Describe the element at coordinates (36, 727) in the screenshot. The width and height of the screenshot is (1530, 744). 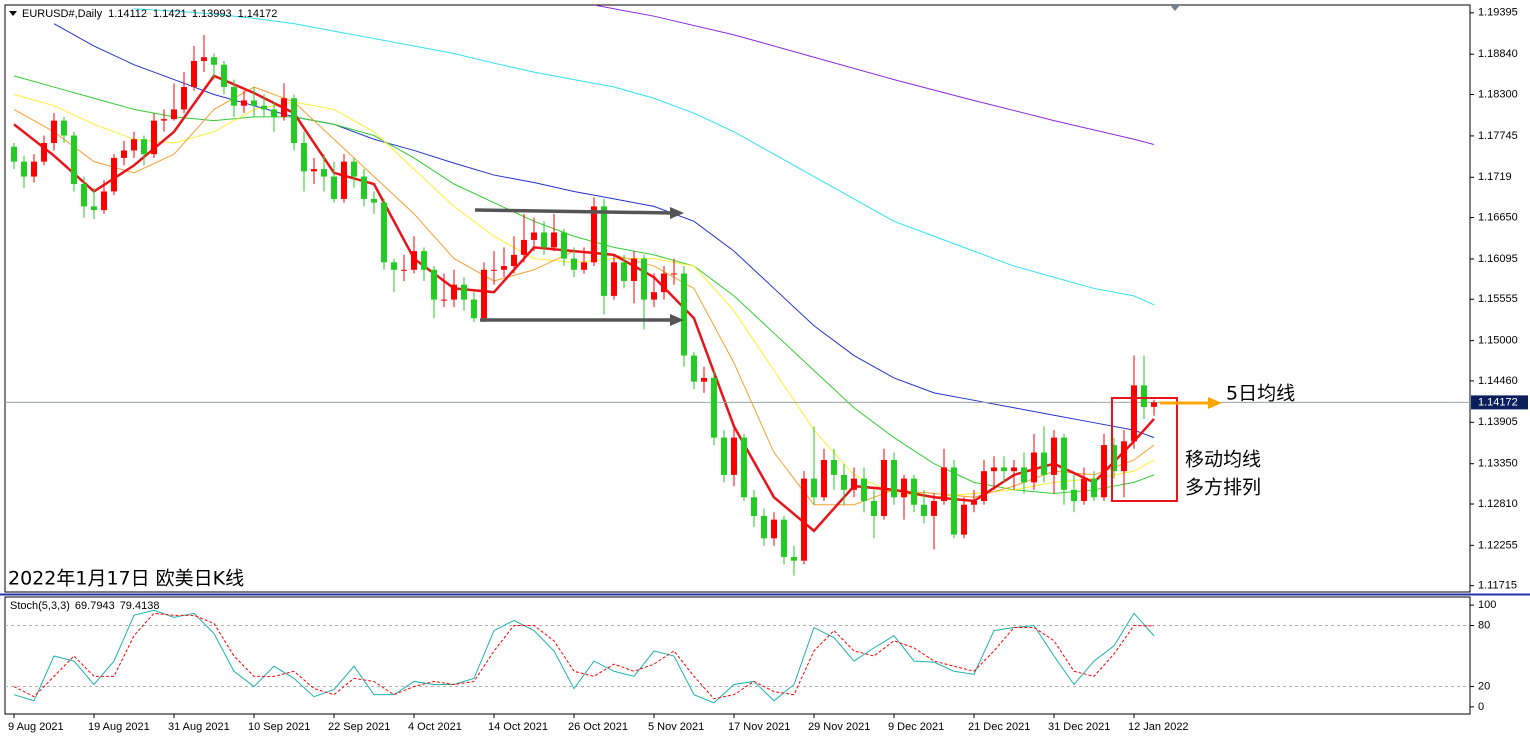
I see `x-tick-label: 9 Aug 2021` at that location.